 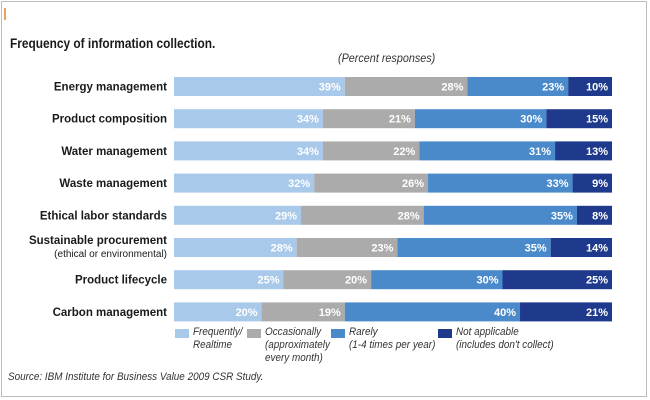 What do you see at coordinates (330, 313) in the screenshot?
I see `value-label-occasionally-carbon-management: 19%` at bounding box center [330, 313].